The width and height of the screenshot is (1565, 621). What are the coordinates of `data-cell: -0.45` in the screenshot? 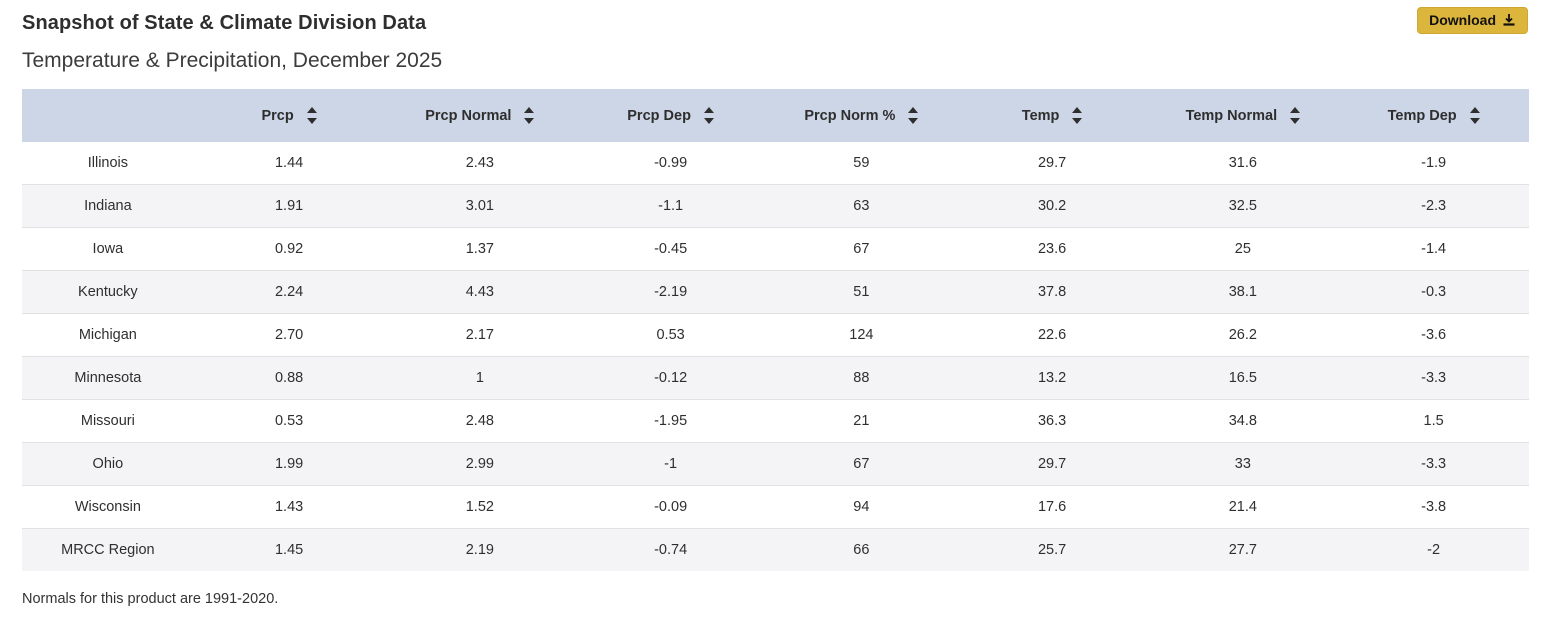 It's located at (670, 249).